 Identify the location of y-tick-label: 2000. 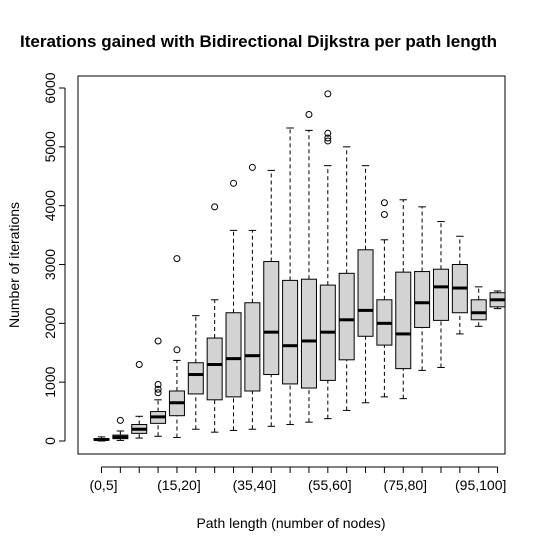
(50, 323).